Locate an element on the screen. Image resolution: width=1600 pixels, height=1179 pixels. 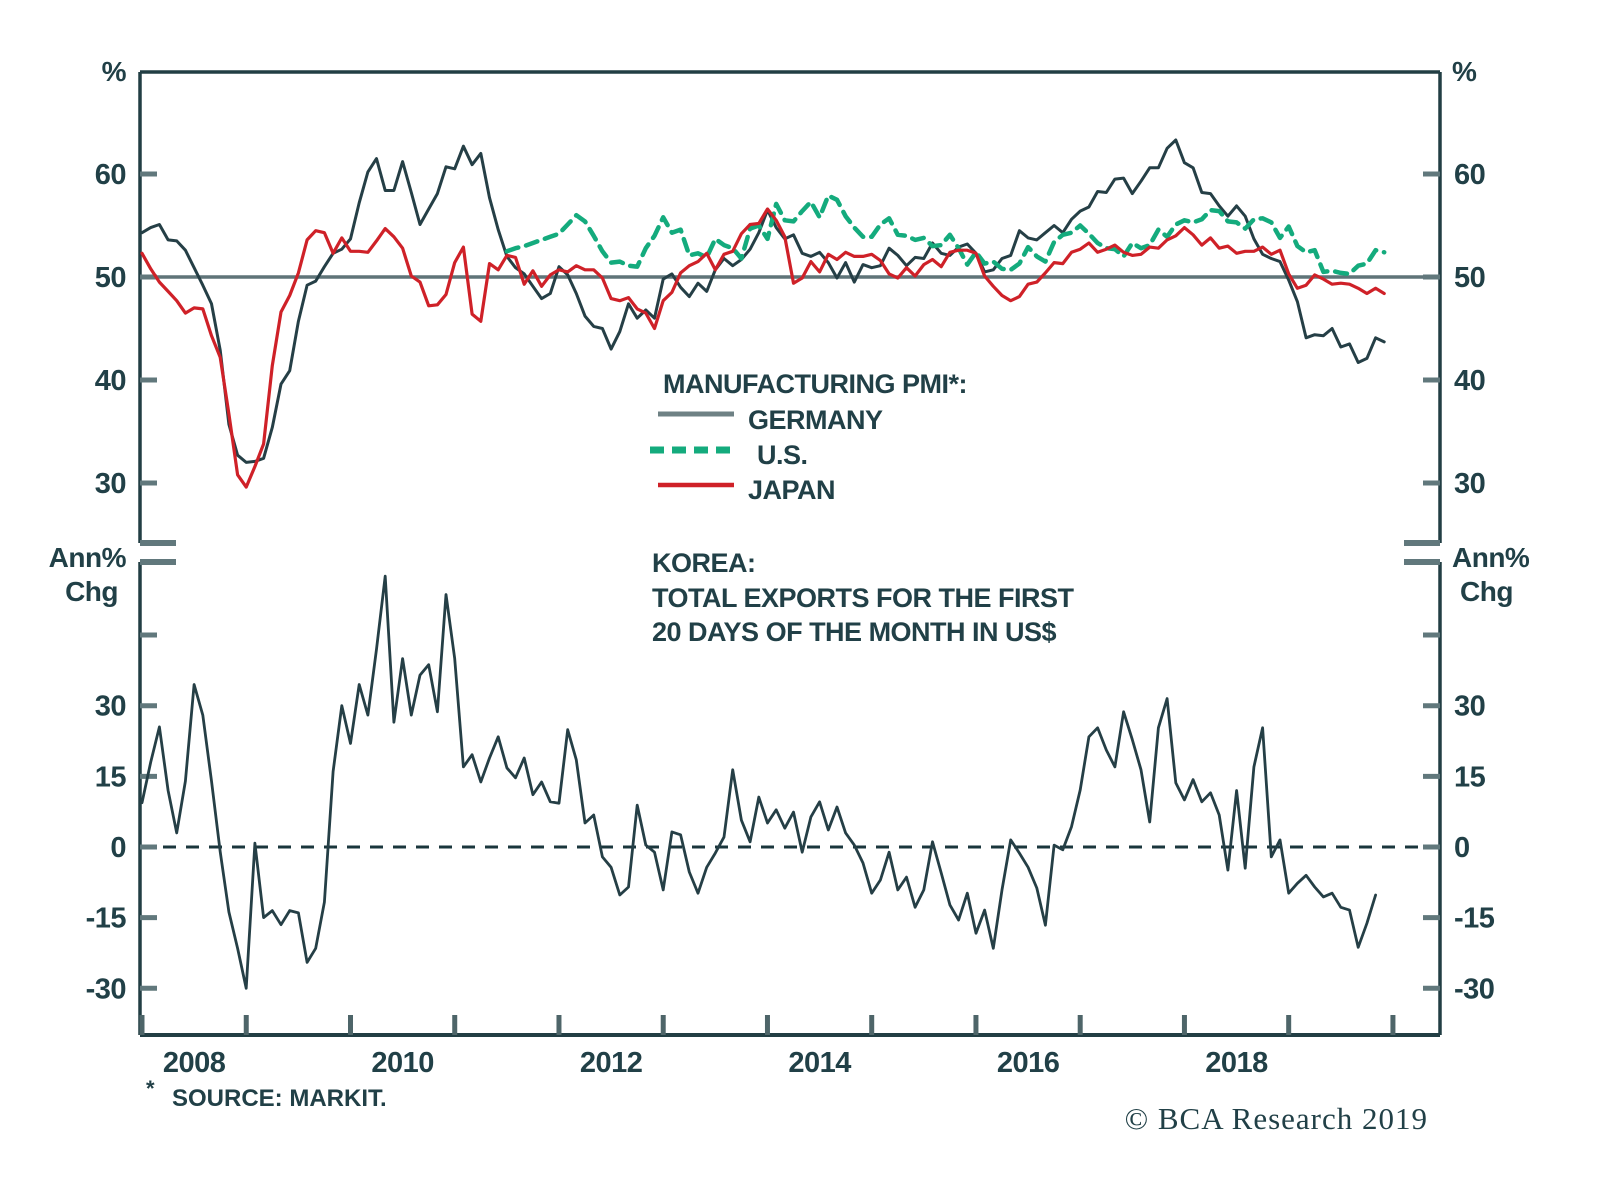
x-year-label: 2018 is located at coordinates (1236, 1063).